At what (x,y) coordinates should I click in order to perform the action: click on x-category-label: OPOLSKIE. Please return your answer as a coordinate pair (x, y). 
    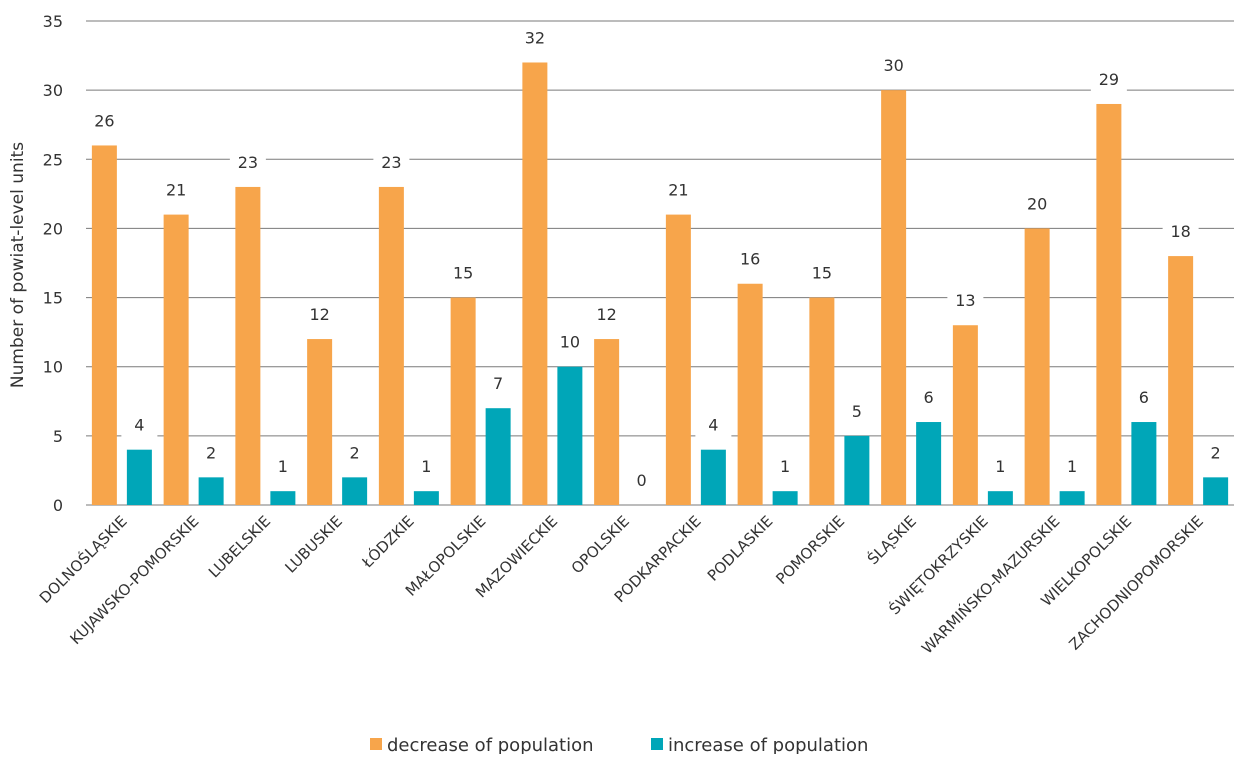
    Looking at the image, I should click on (600, 544).